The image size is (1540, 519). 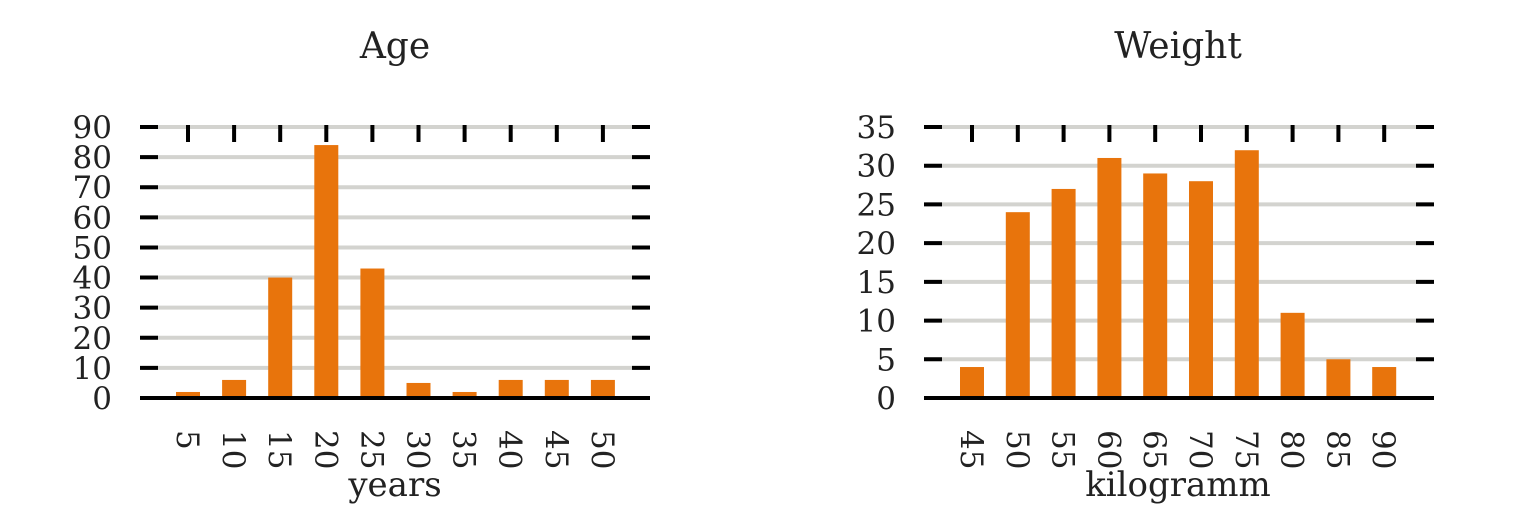 What do you see at coordinates (1383, 449) in the screenshot?
I see `x-tick-label: 90` at bounding box center [1383, 449].